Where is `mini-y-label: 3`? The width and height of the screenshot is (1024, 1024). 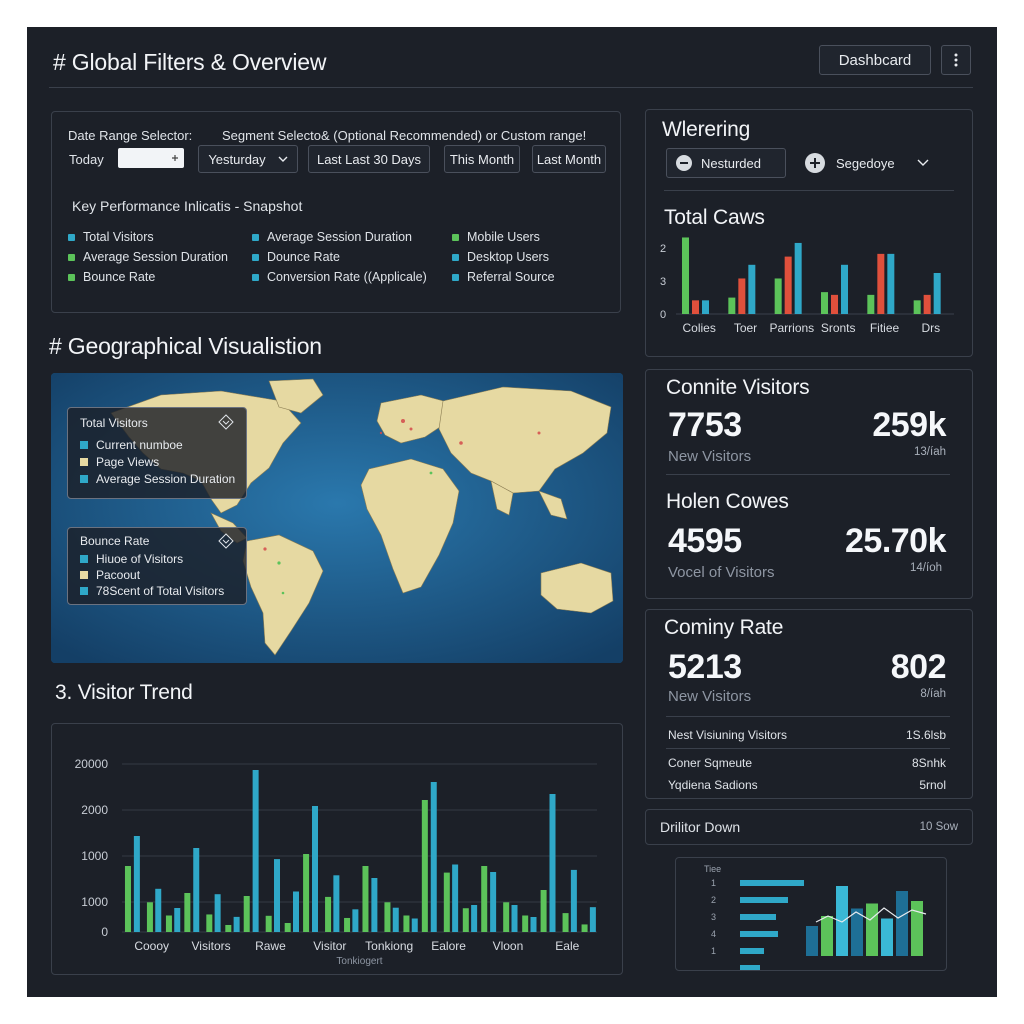
mini-y-label: 3 is located at coordinates (713, 917).